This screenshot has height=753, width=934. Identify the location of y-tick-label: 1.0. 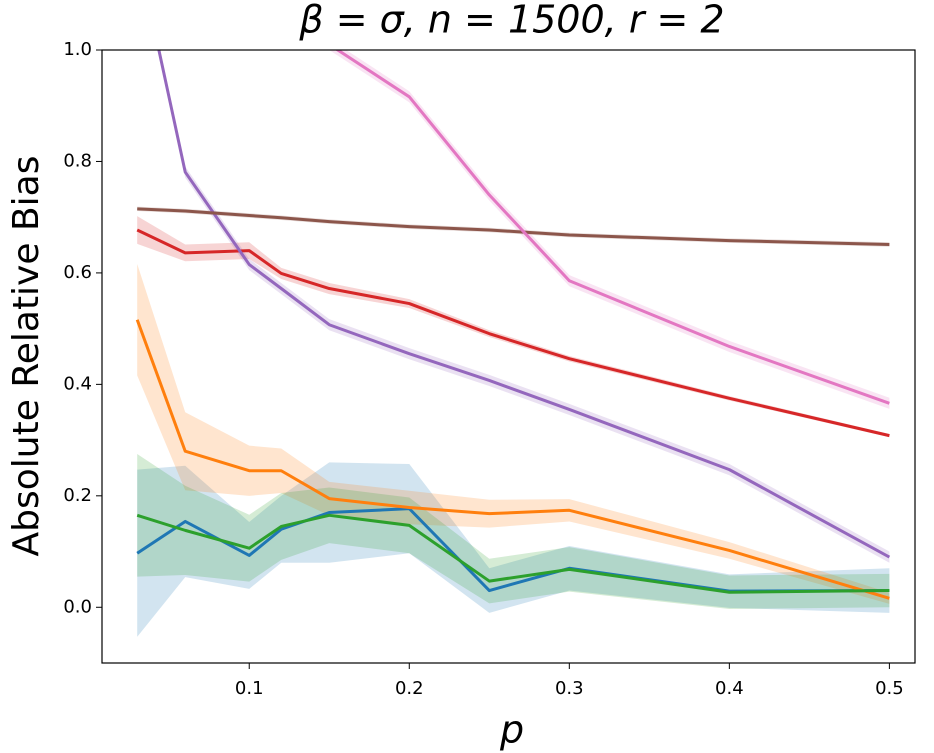
(77, 49).